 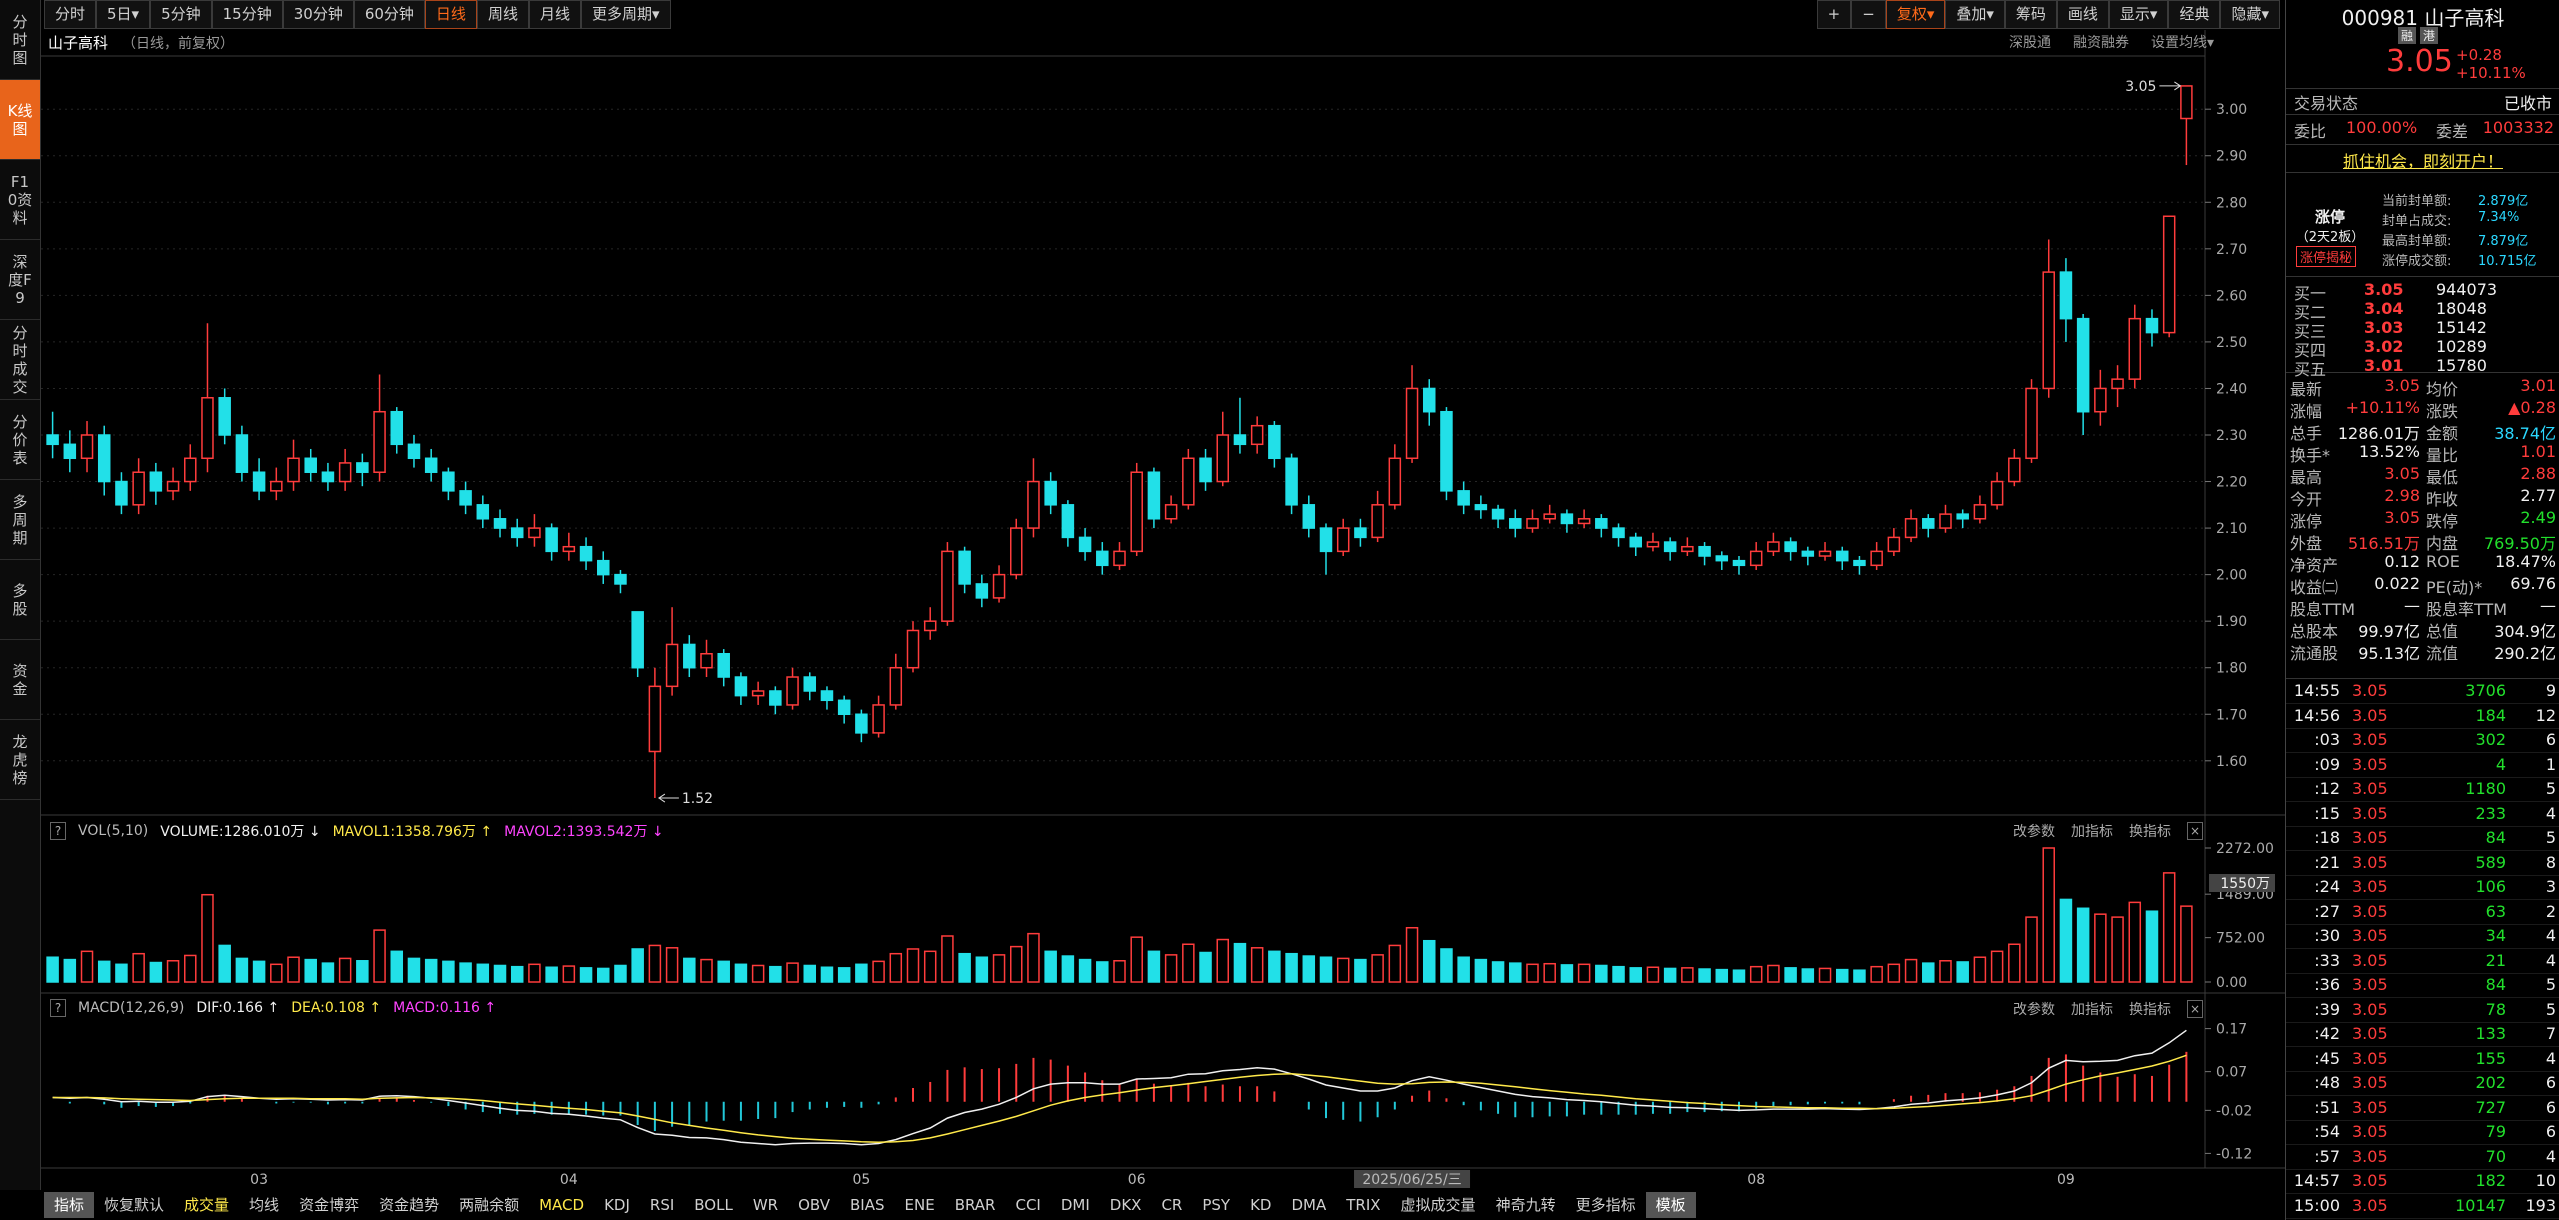 What do you see at coordinates (1975, 14) in the screenshot?
I see `tool-button: 叠加▾` at bounding box center [1975, 14].